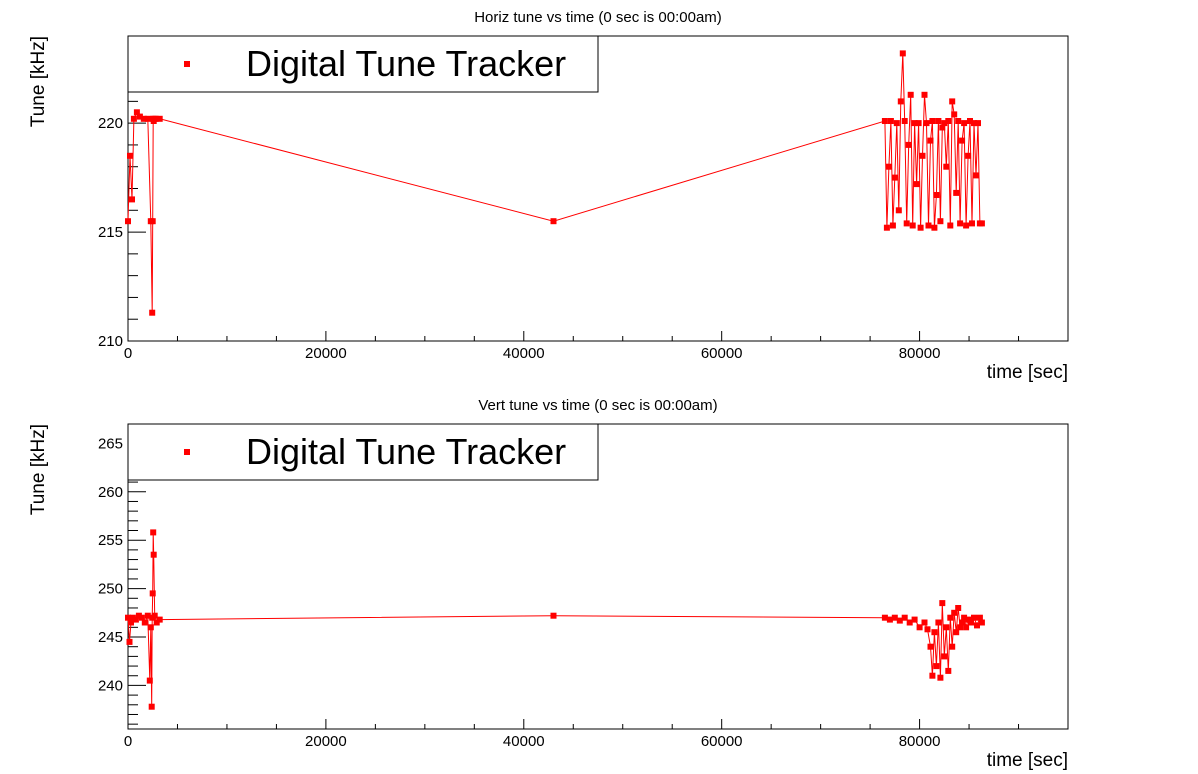 The height and width of the screenshot is (774, 1198). What do you see at coordinates (110, 540) in the screenshot?
I see `y-tick-label: 255` at bounding box center [110, 540].